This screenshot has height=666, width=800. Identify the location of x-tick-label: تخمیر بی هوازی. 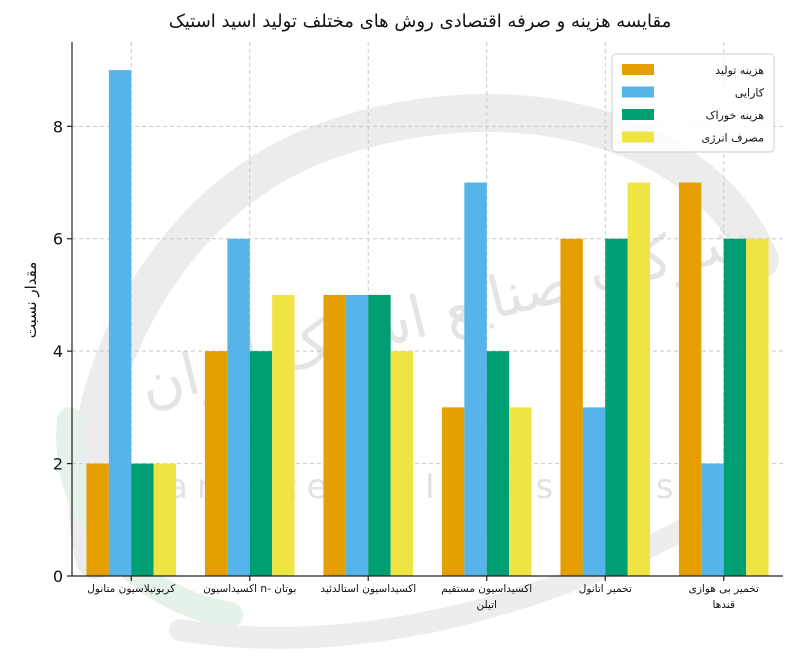
(724, 589).